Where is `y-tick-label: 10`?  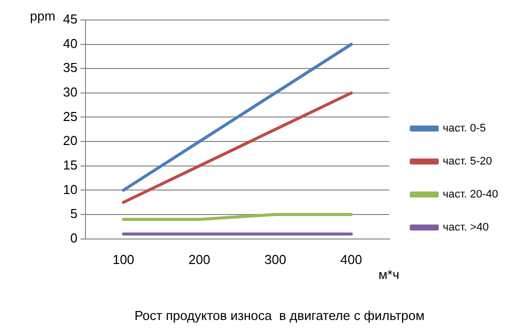
y-tick-label: 10 is located at coordinates (70, 189).